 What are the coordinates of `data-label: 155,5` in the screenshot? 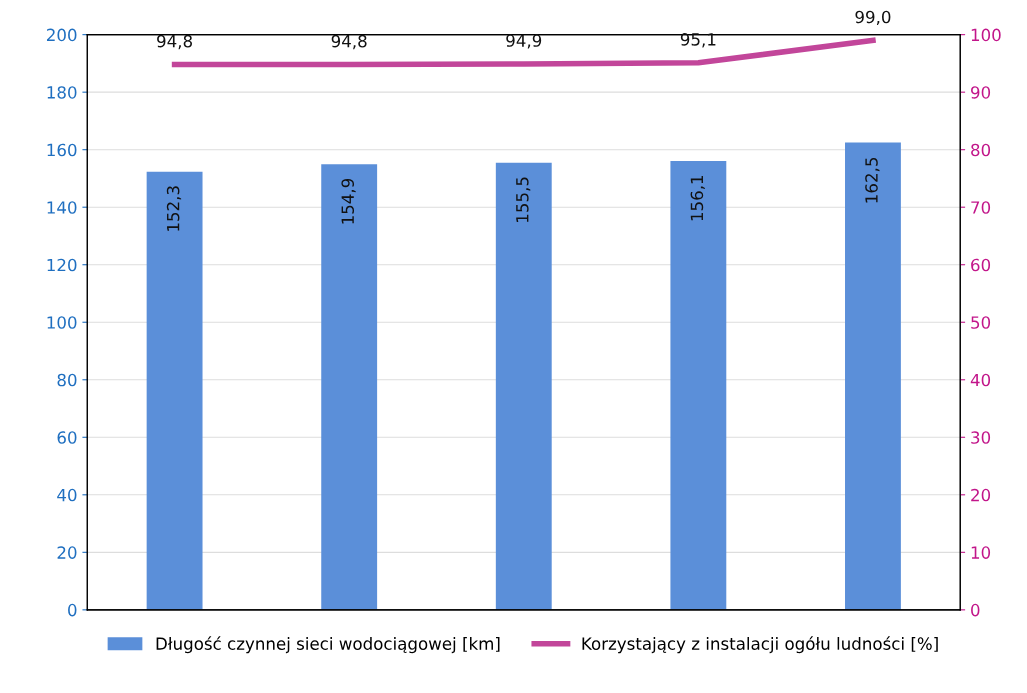 It's located at (523, 199).